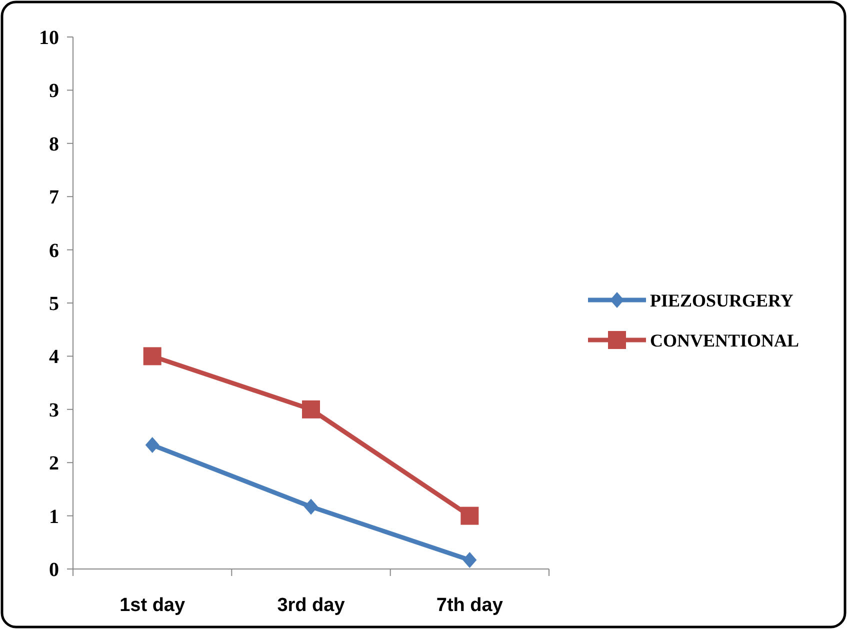  Describe the element at coordinates (470, 605) in the screenshot. I see `x-tick-label: 7th day` at that location.